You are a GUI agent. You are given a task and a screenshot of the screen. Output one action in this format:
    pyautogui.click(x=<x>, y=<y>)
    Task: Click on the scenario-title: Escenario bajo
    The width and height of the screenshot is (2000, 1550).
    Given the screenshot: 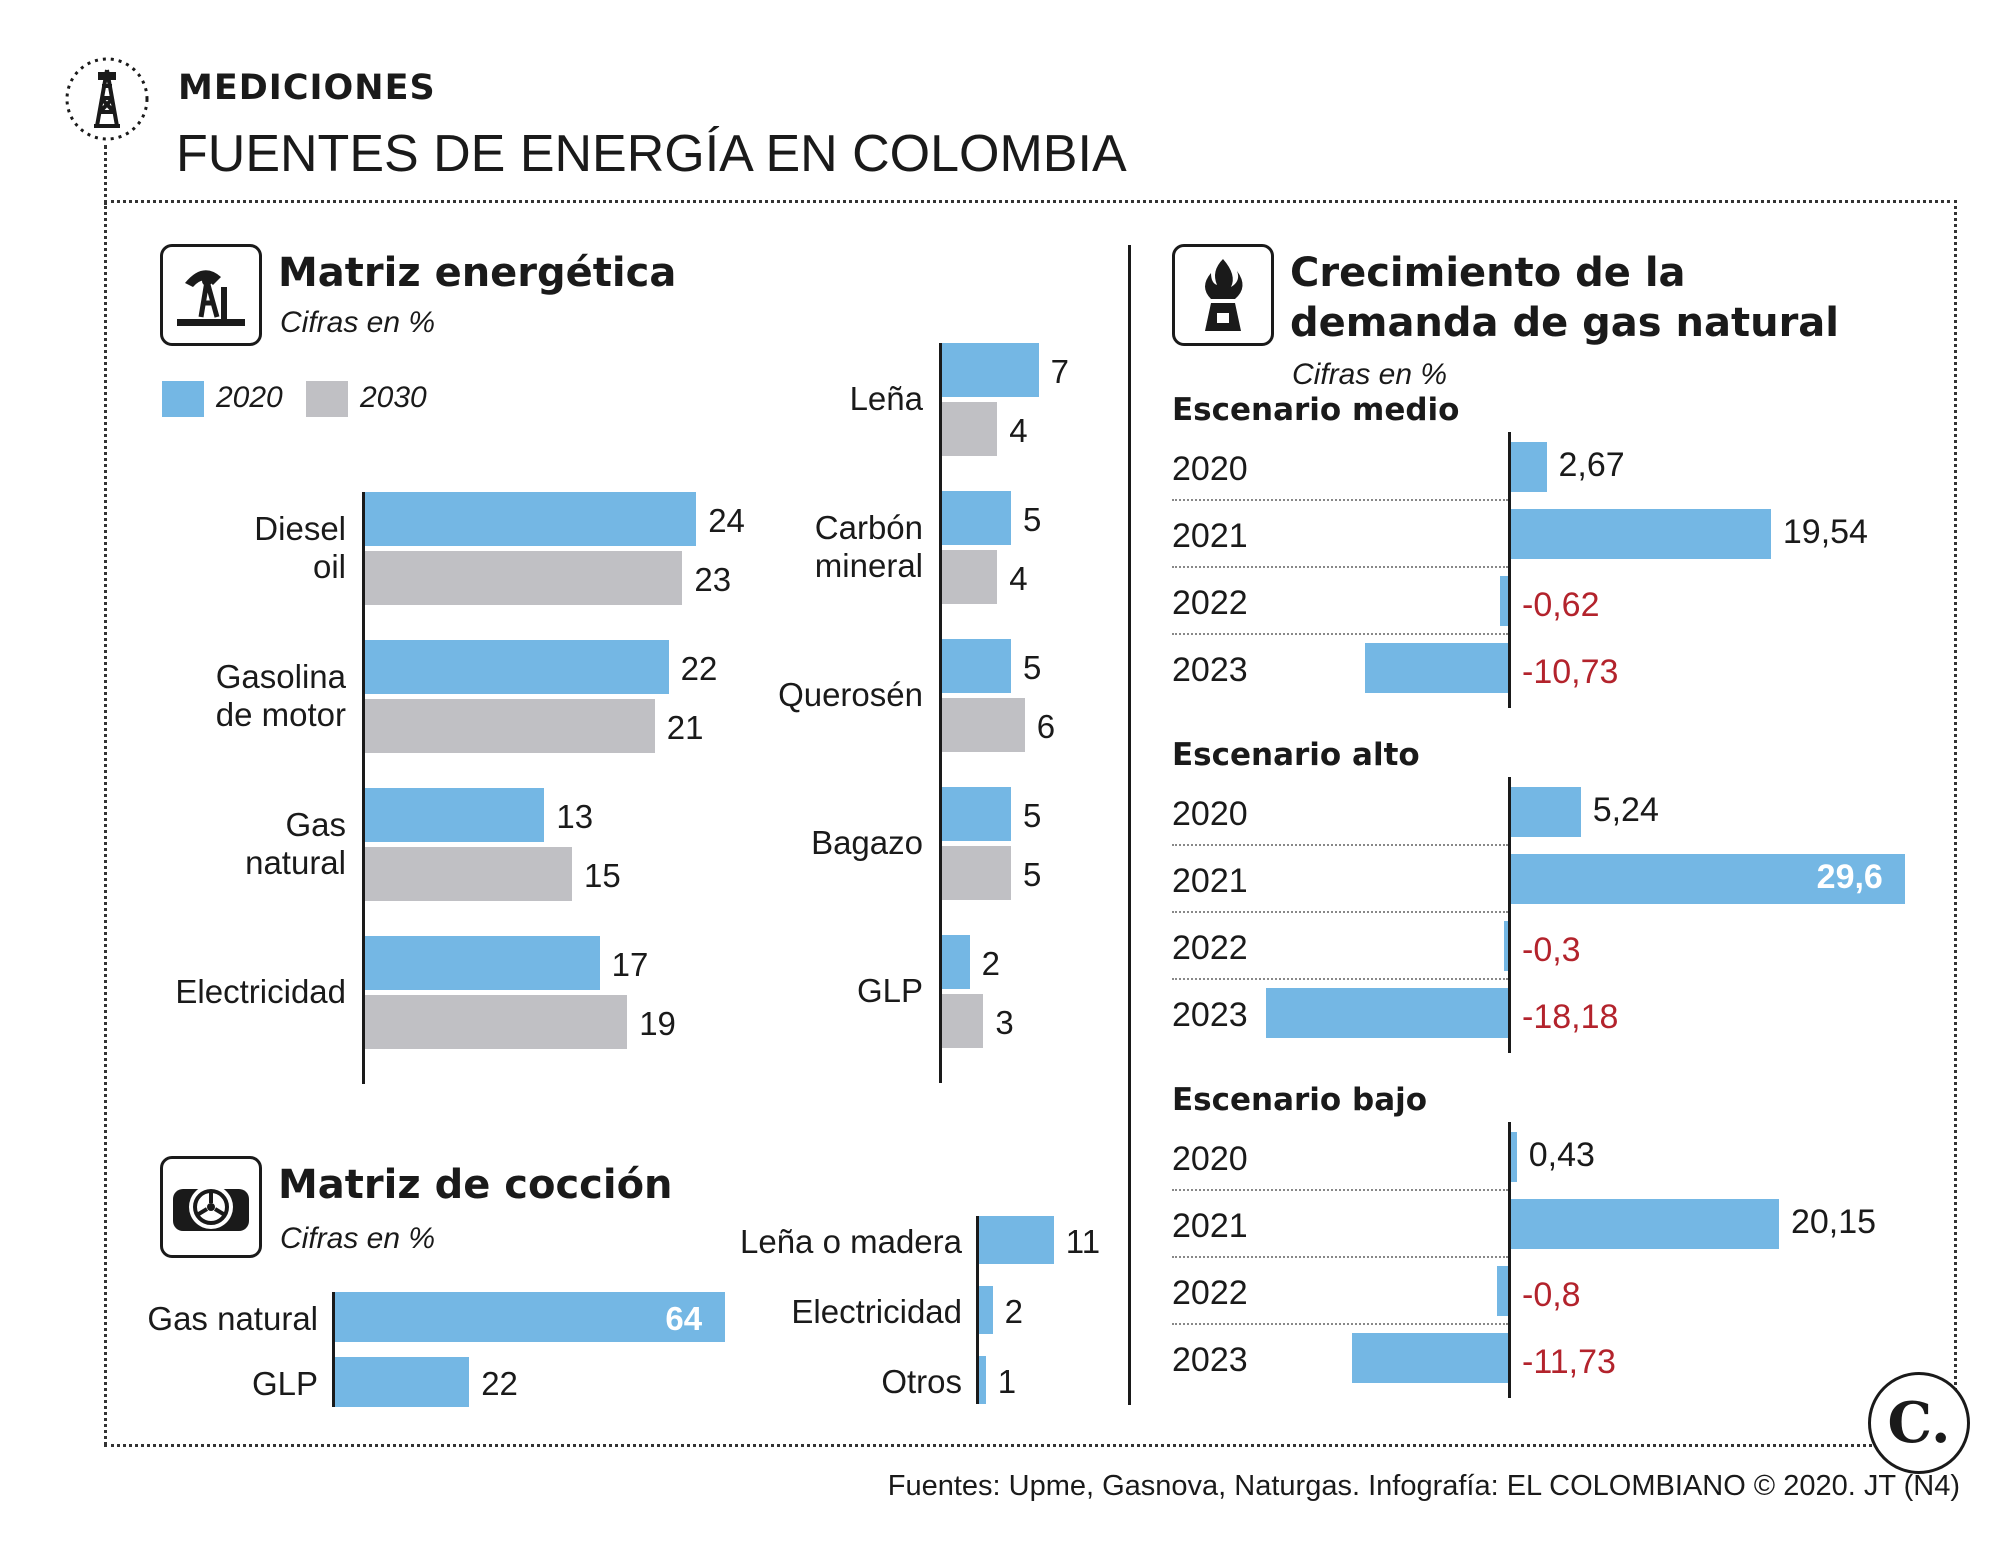 What is the action you would take?
    pyautogui.click(x=1300, y=1100)
    